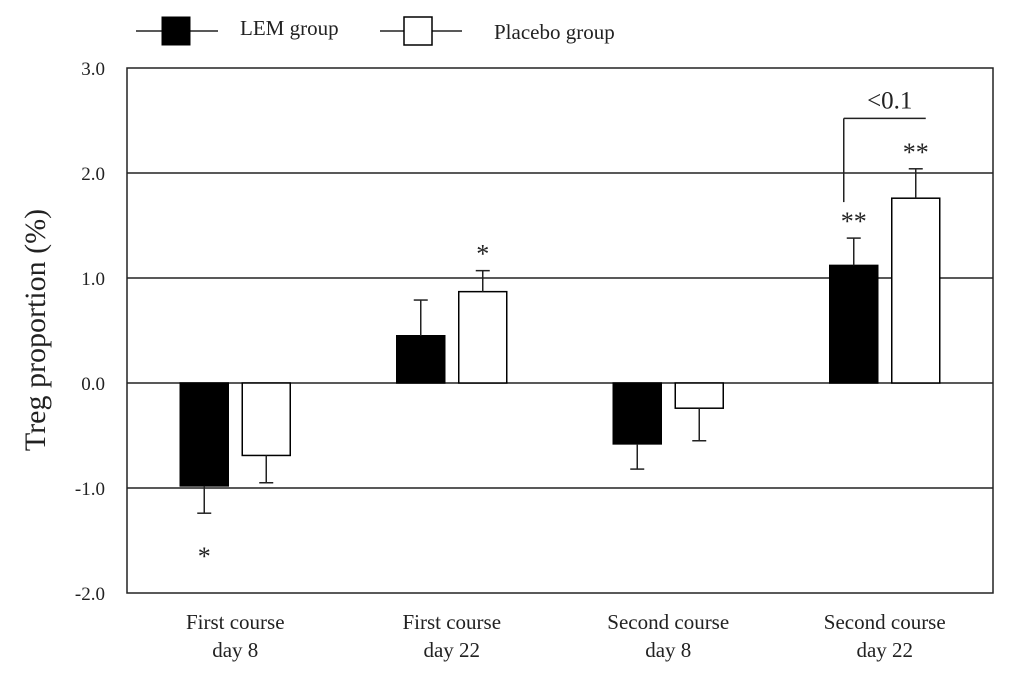 This screenshot has width=1009, height=687. What do you see at coordinates (90, 594) in the screenshot?
I see `y-tick-label: -2.0` at bounding box center [90, 594].